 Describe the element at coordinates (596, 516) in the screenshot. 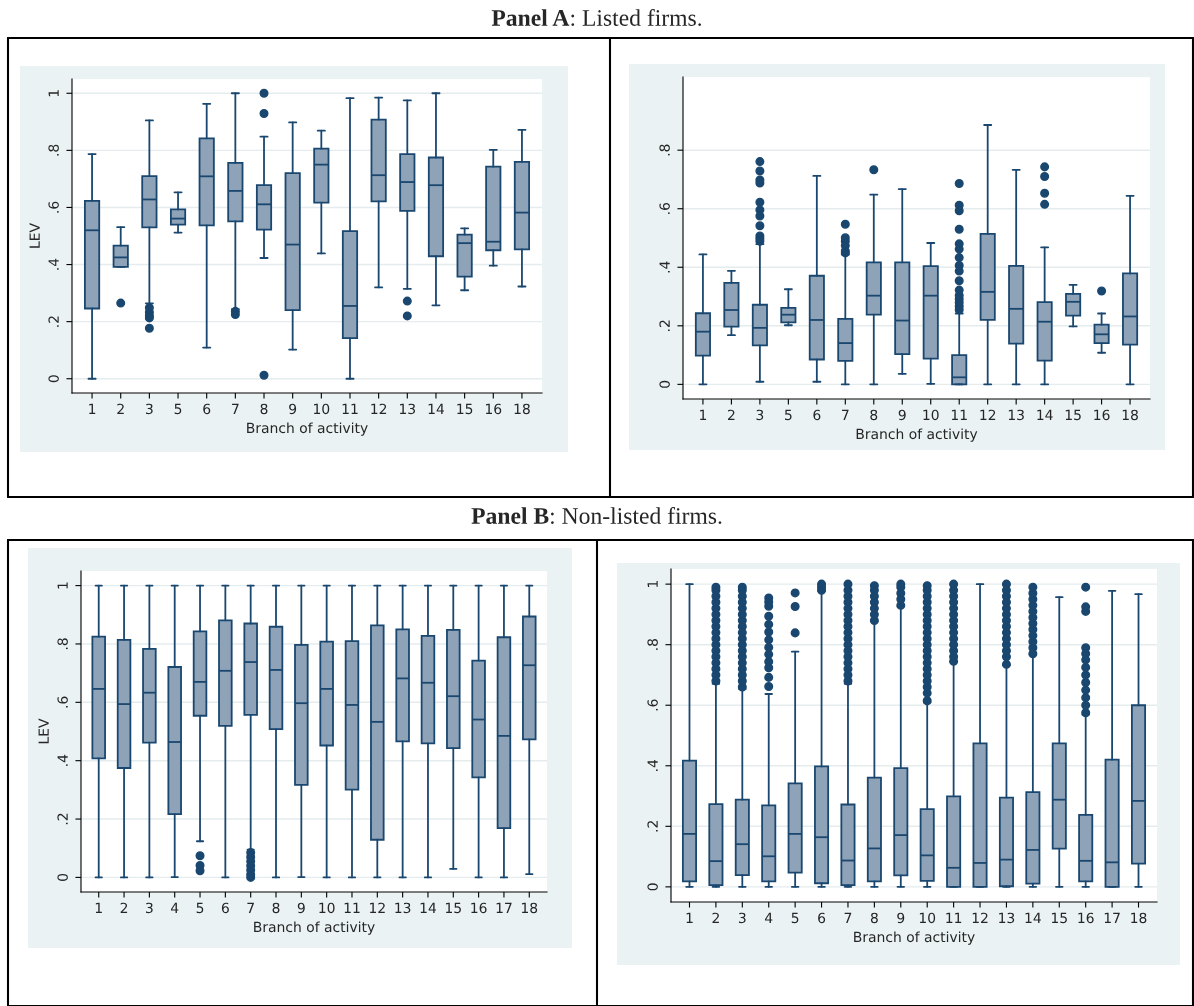

I see `text: Panel B: Non-listed firms.` at that location.